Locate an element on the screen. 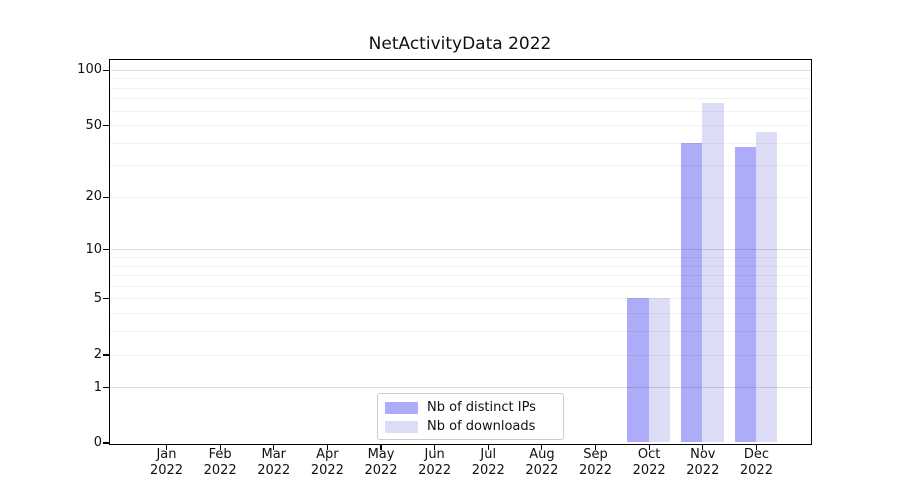 The height and width of the screenshot is (500, 900). x-tick-label-mar: Mar 2022 is located at coordinates (274, 462).